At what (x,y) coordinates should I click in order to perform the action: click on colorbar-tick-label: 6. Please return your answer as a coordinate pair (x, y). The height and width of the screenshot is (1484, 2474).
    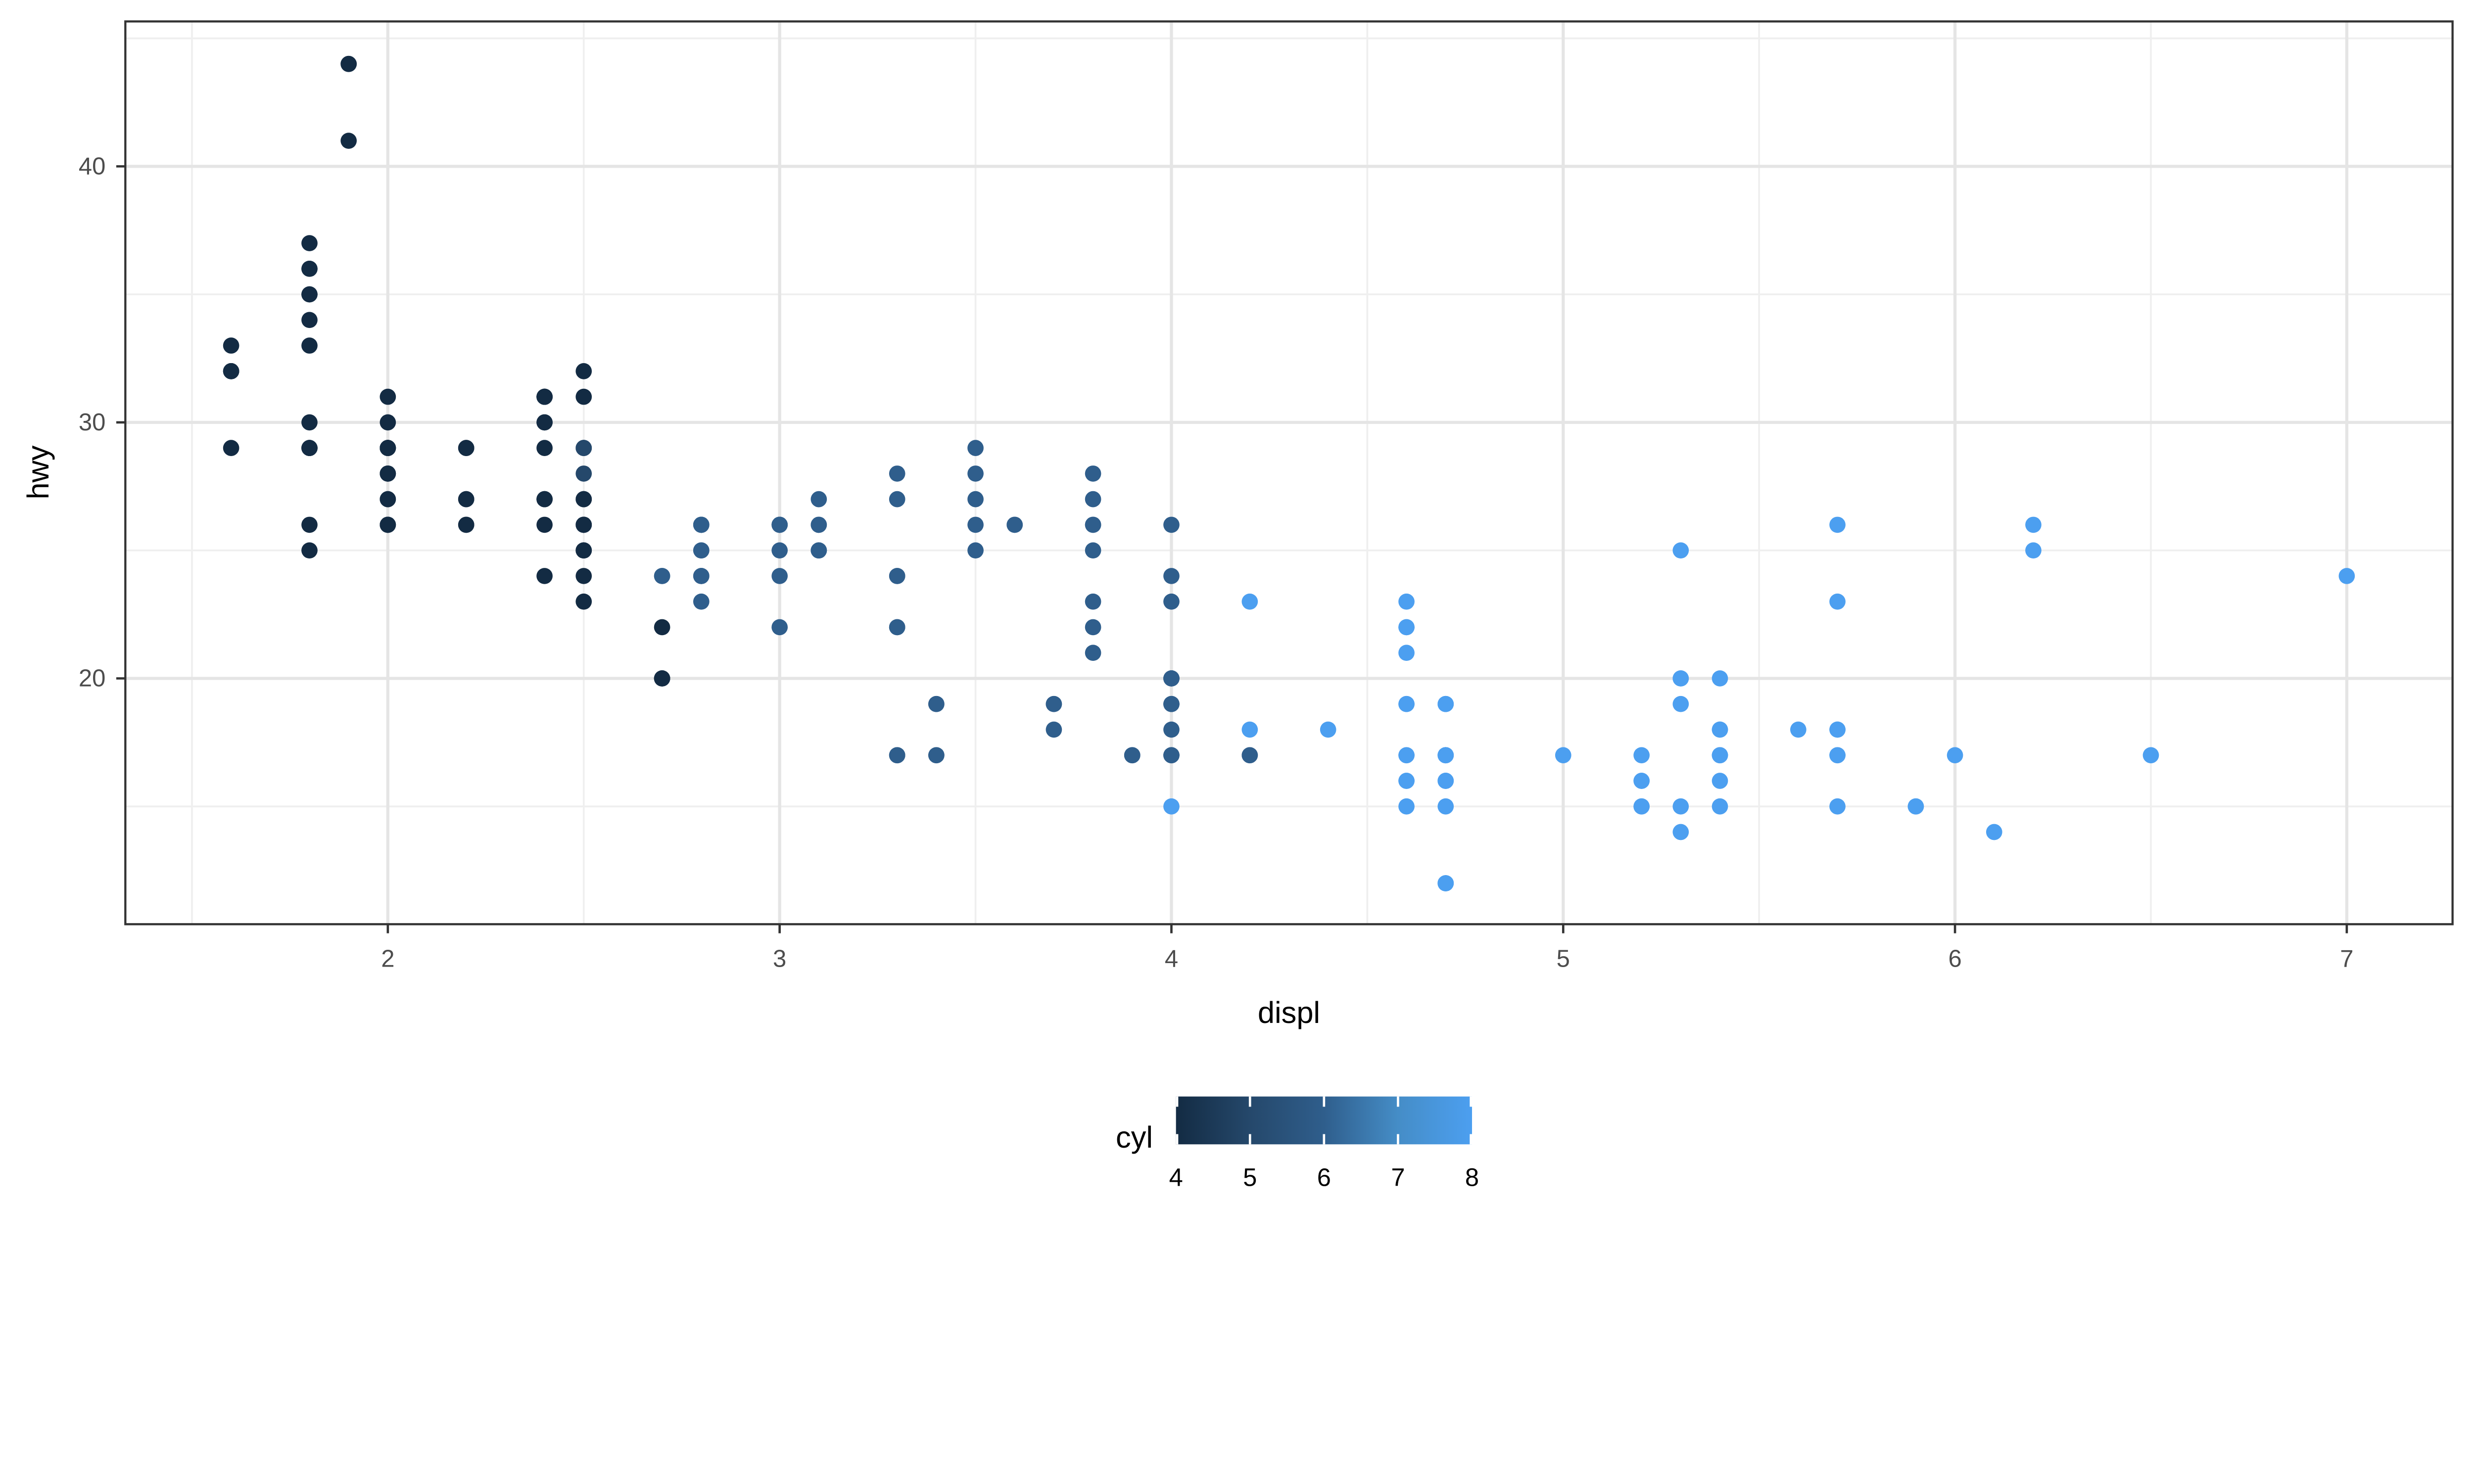
    Looking at the image, I should click on (1324, 1177).